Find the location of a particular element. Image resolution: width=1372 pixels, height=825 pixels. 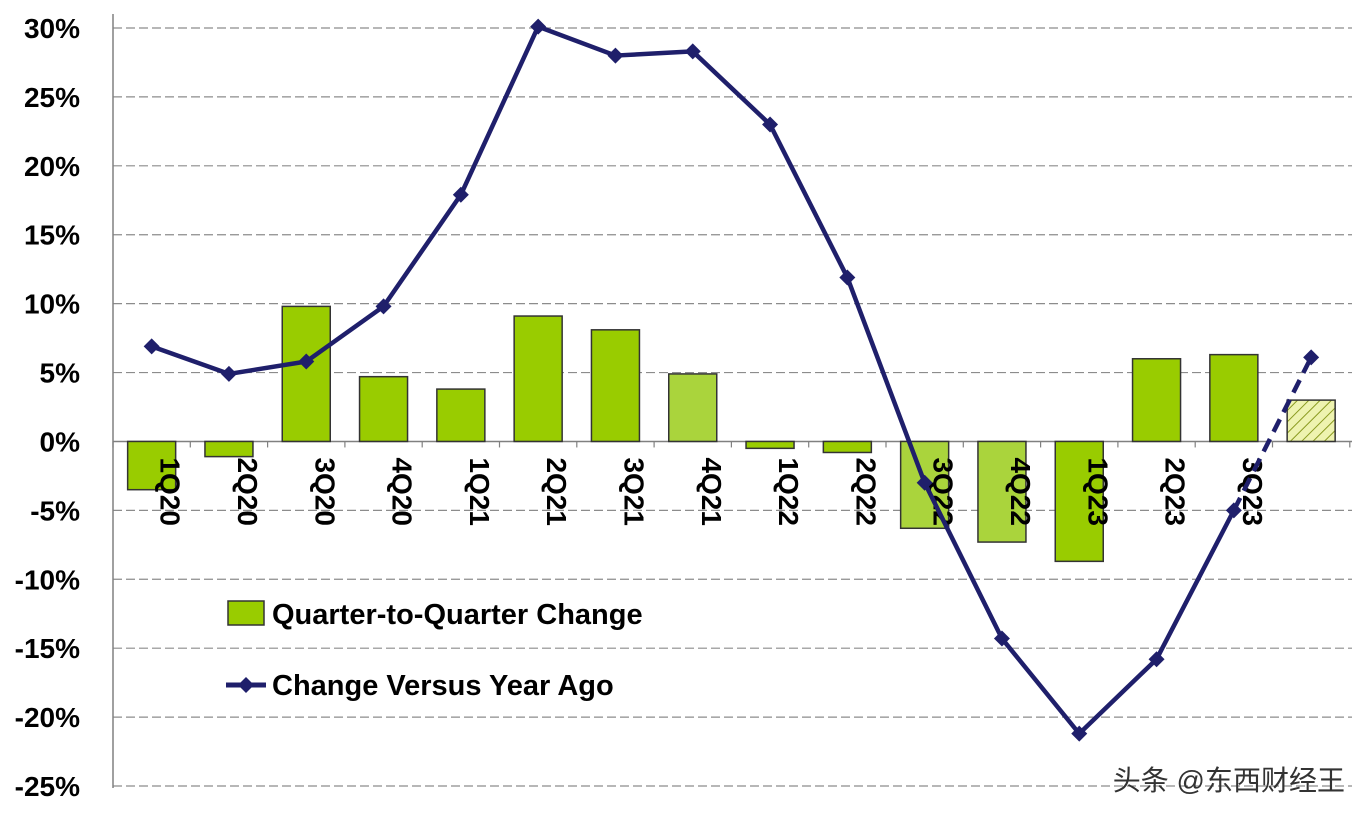

y-tick-label: -5% is located at coordinates (55, 510).